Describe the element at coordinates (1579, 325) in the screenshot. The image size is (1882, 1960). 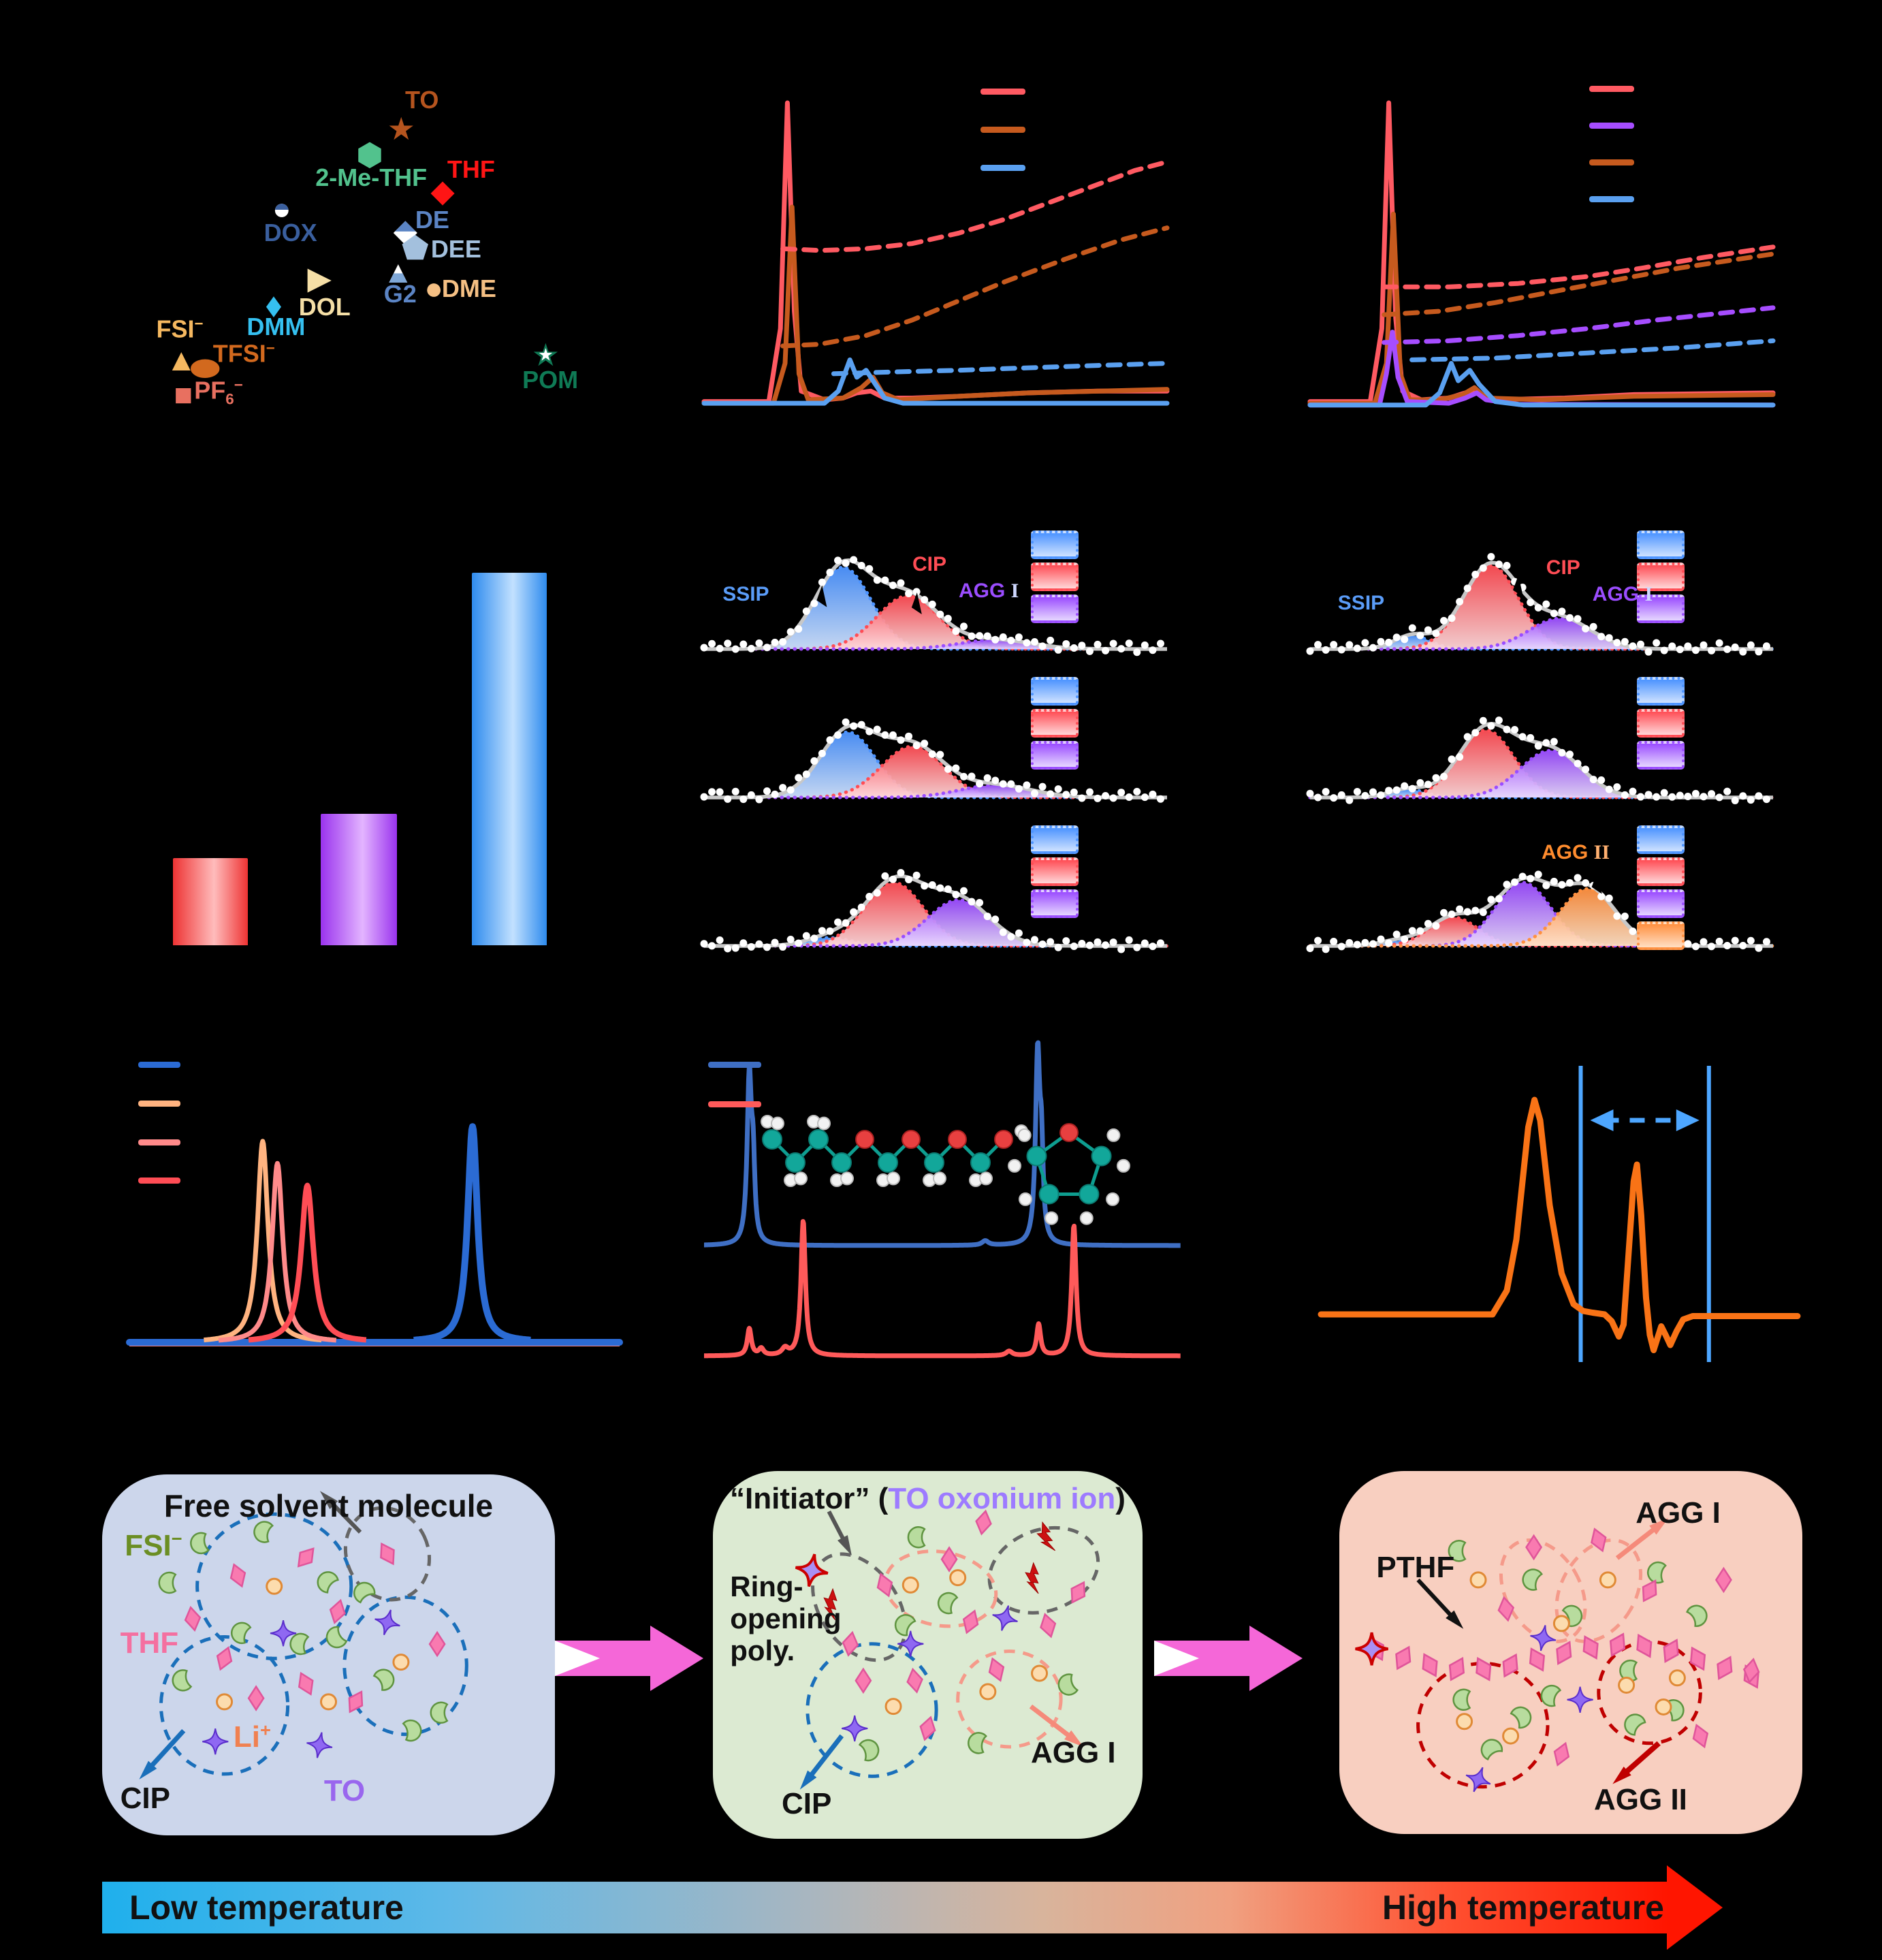
I see `dashed-purple-curve` at that location.